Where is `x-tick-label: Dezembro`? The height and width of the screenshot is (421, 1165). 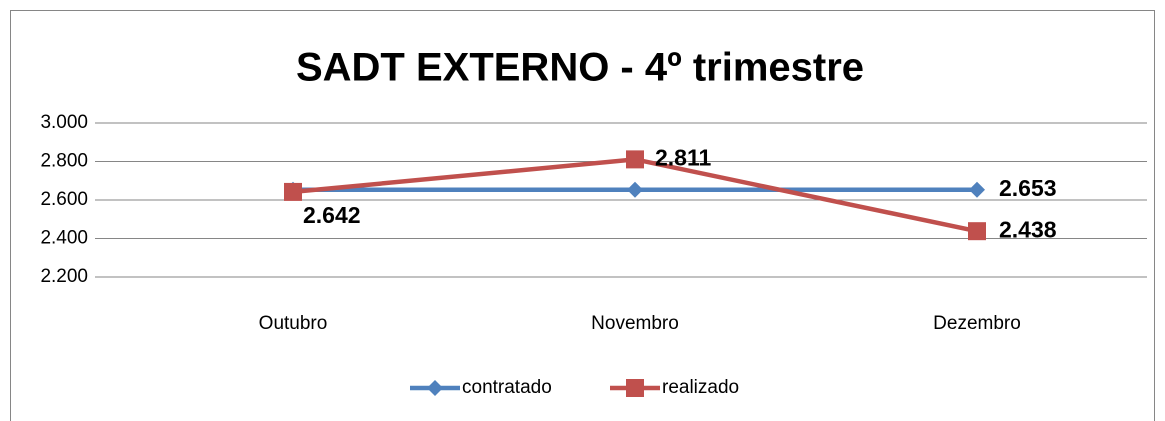 x-tick-label: Dezembro is located at coordinates (977, 323).